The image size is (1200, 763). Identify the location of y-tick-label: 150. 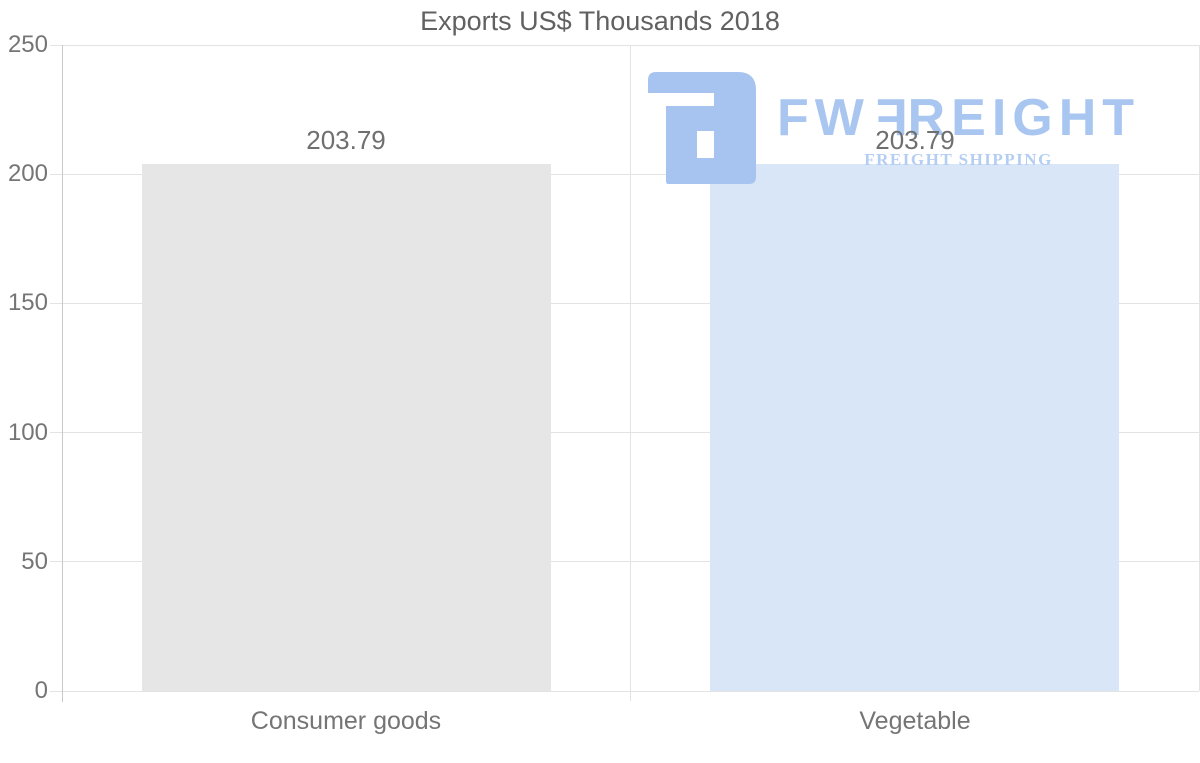
(27, 303).